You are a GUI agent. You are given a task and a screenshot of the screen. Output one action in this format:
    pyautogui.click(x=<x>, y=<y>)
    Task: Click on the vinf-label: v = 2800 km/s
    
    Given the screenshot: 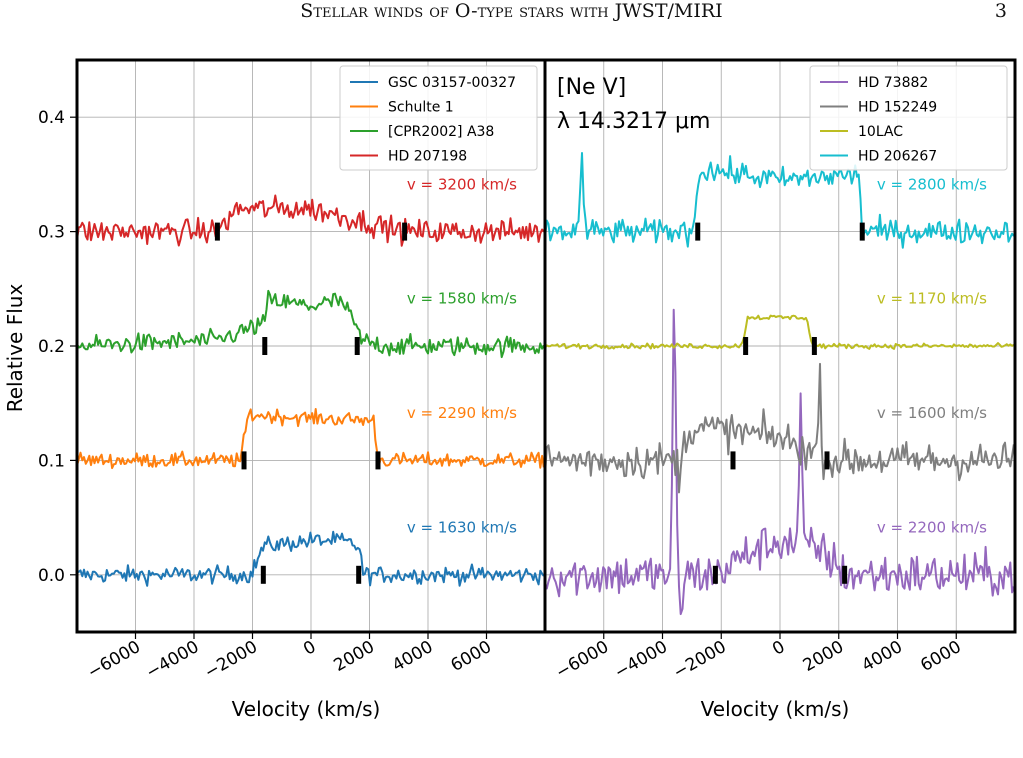 What is the action you would take?
    pyautogui.click(x=932, y=184)
    